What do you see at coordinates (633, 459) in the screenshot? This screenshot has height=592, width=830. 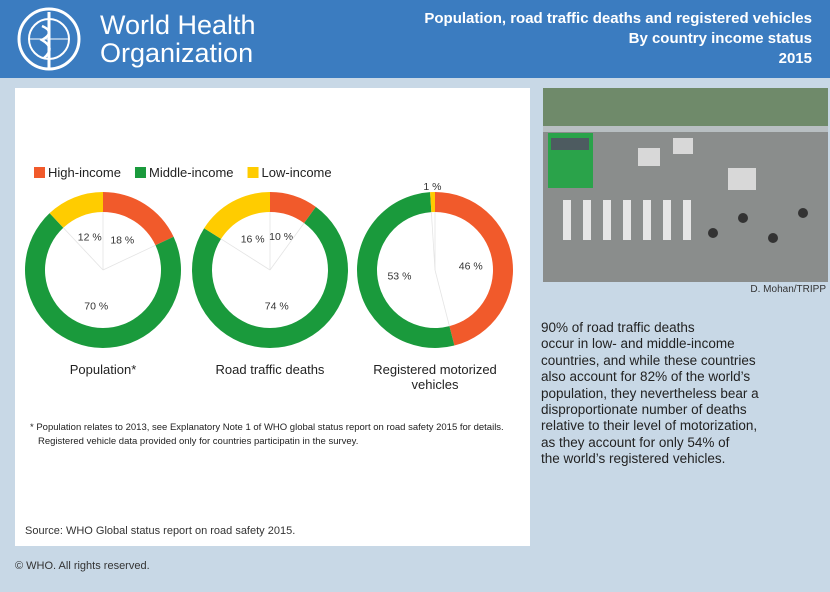 I see `paragraph-line: the world’s registered vehicles.` at bounding box center [633, 459].